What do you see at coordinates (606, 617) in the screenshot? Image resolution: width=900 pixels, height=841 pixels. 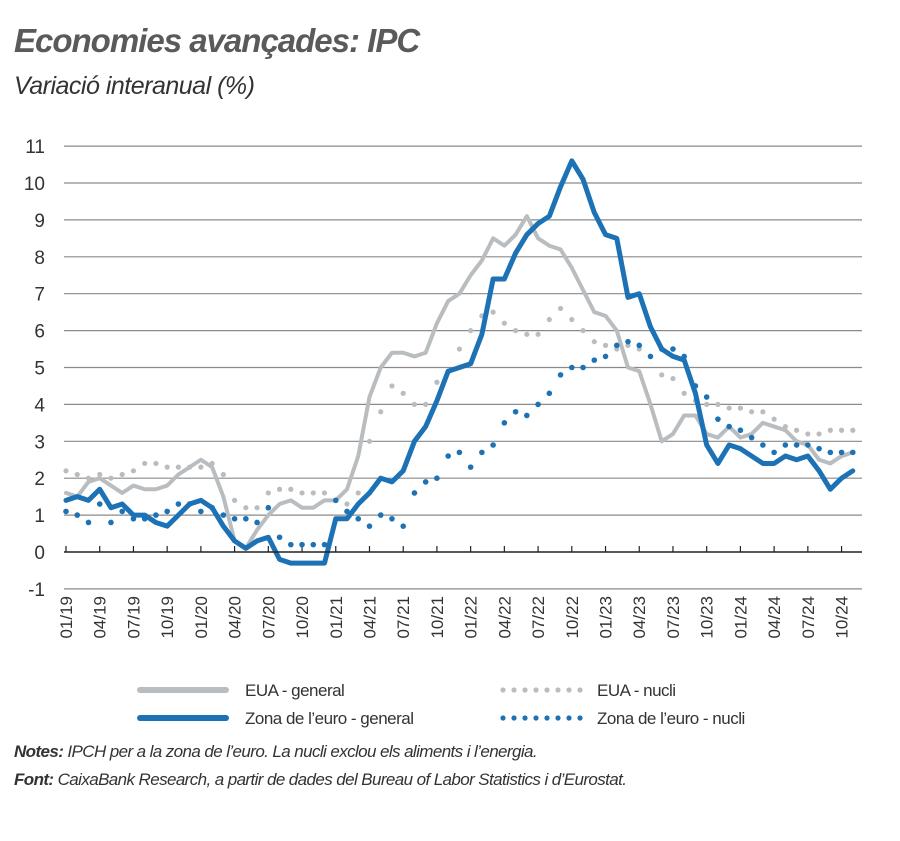 I see `x-tick-label: 01/23` at bounding box center [606, 617].